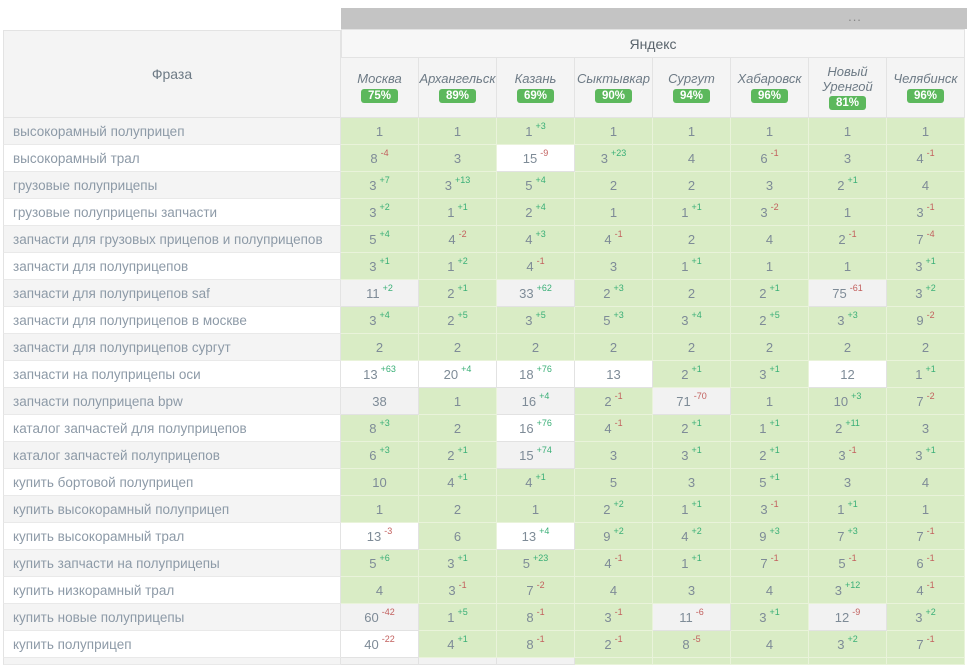  Describe the element at coordinates (458, 320) in the screenshot. I see `position-cell: 2 +5` at that location.